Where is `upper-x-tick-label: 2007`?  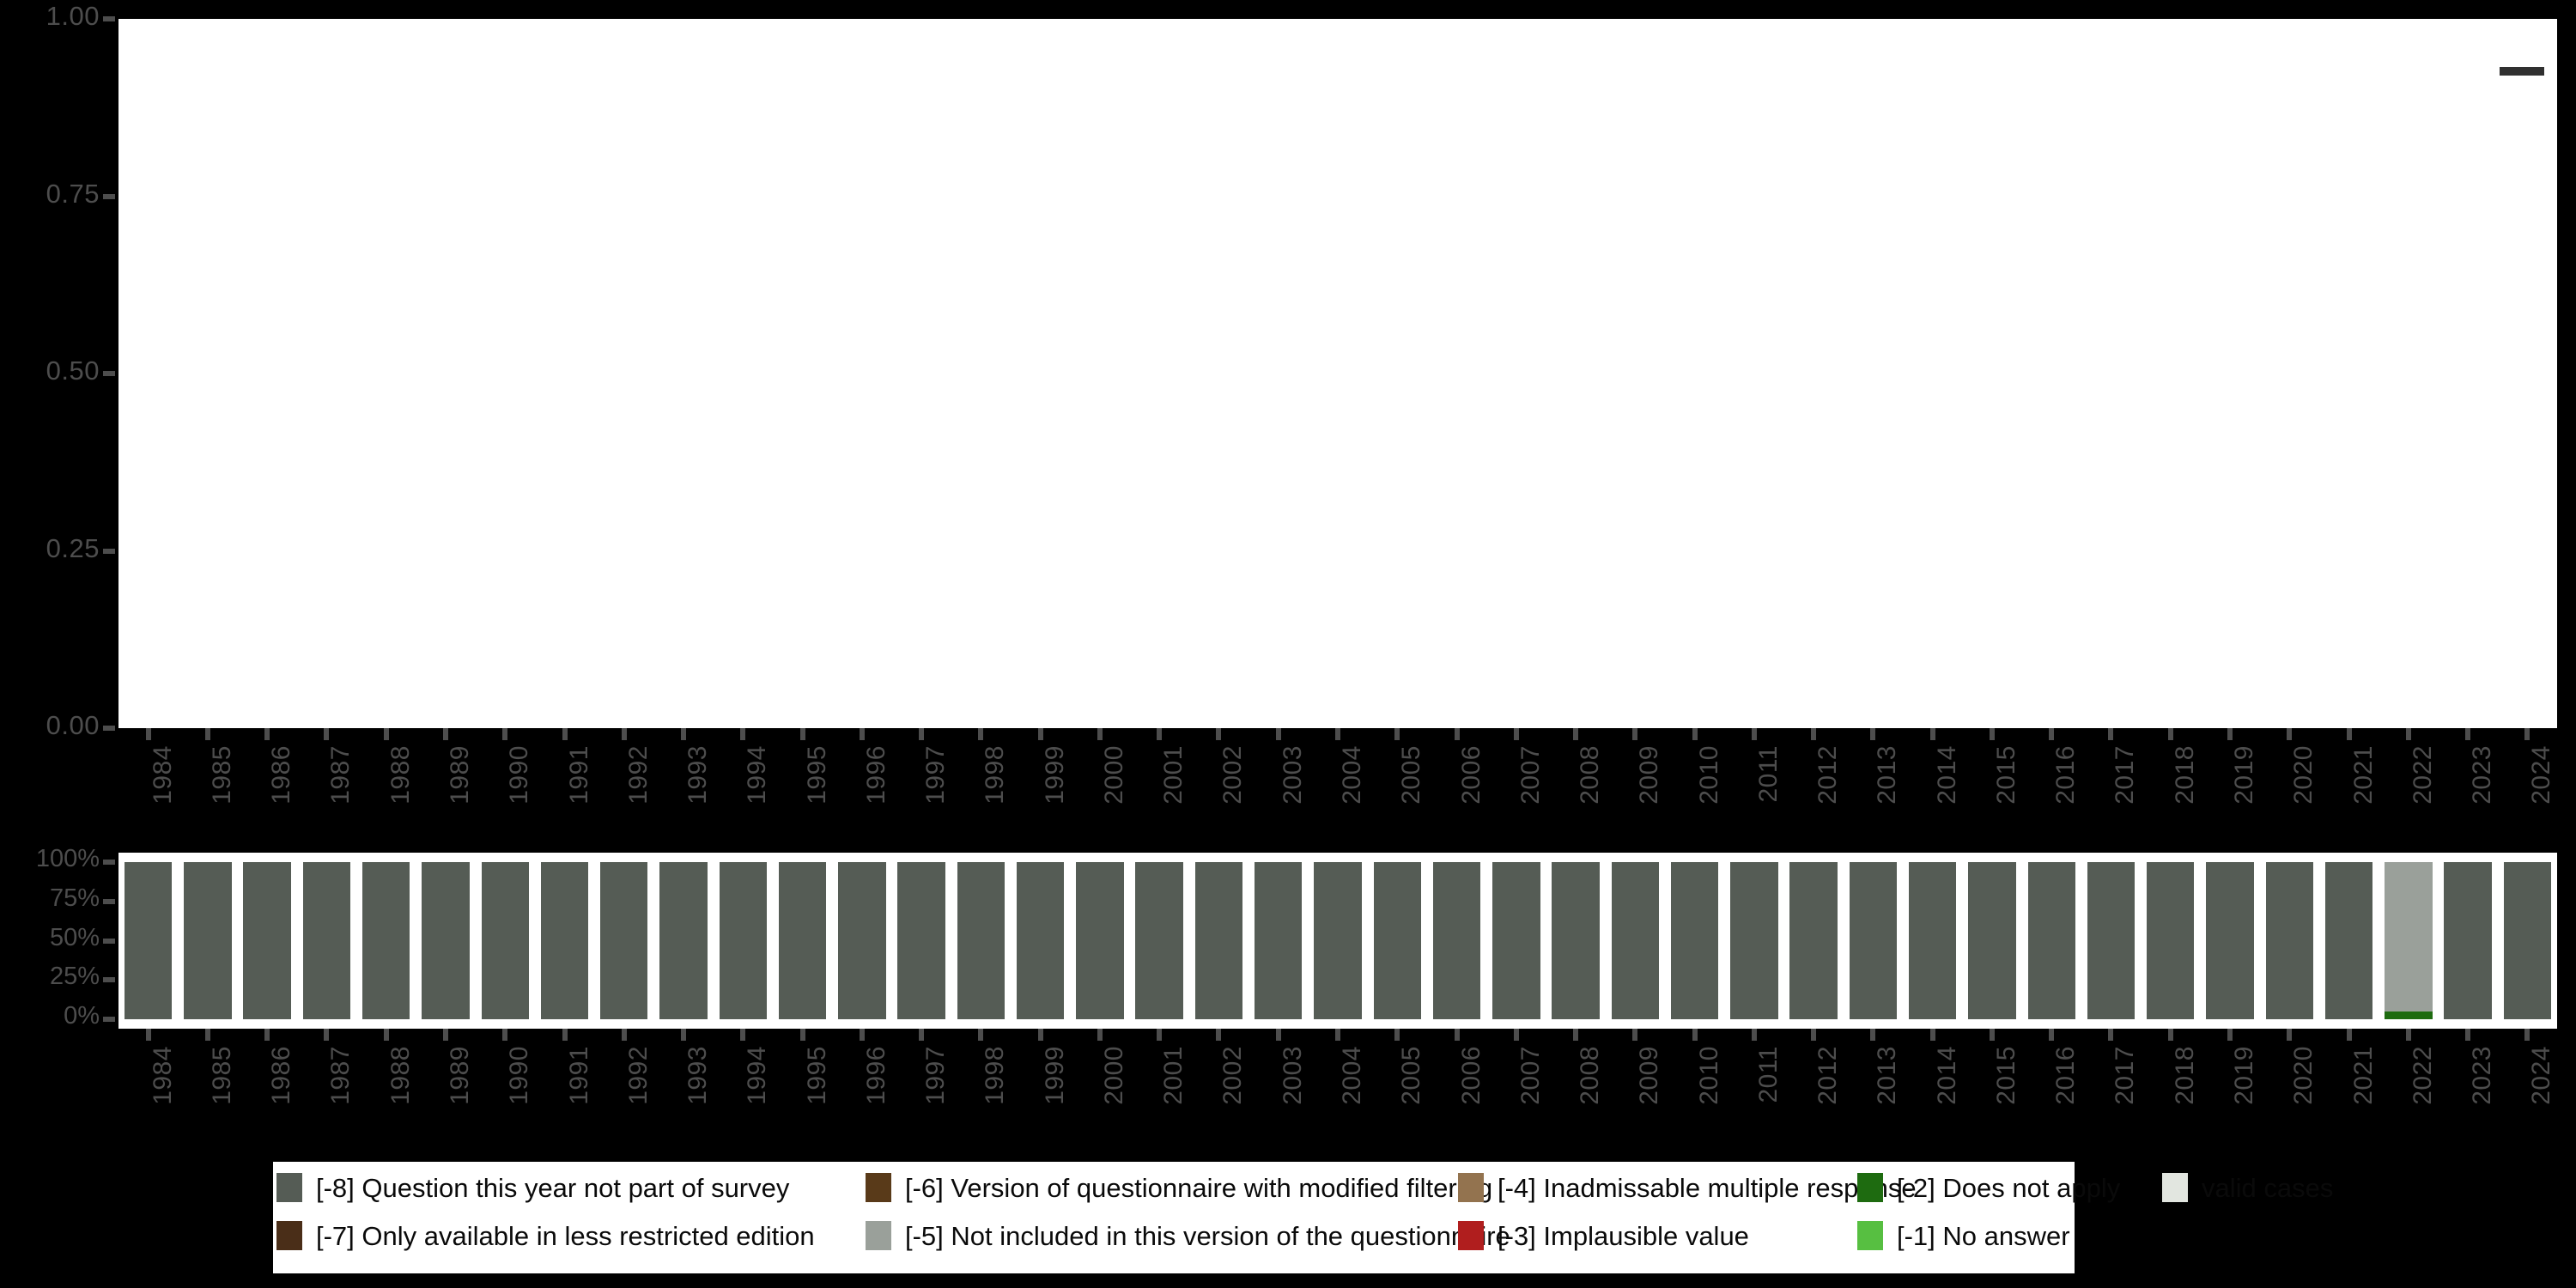
upper-x-tick-label: 2007 is located at coordinates (1530, 775).